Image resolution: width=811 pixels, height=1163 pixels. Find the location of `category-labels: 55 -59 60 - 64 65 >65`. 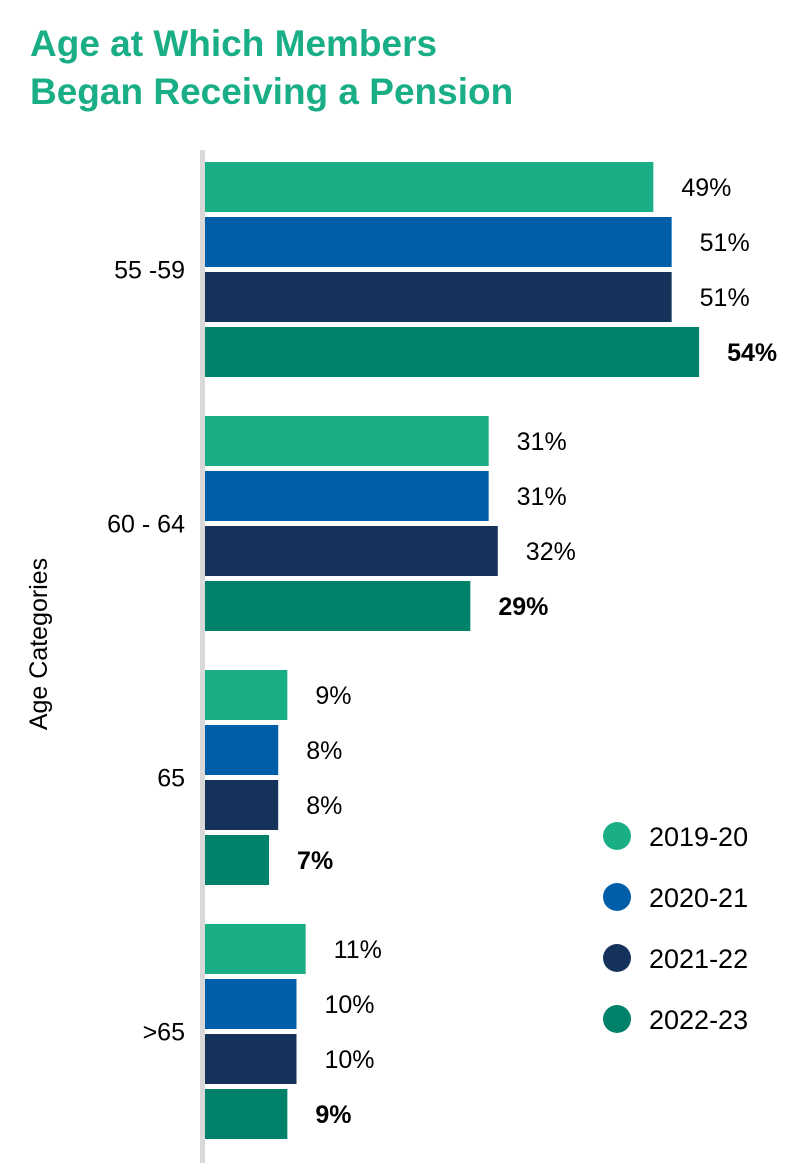

category-labels: 55 -59 60 - 64 65 >65 is located at coordinates (146, 652).